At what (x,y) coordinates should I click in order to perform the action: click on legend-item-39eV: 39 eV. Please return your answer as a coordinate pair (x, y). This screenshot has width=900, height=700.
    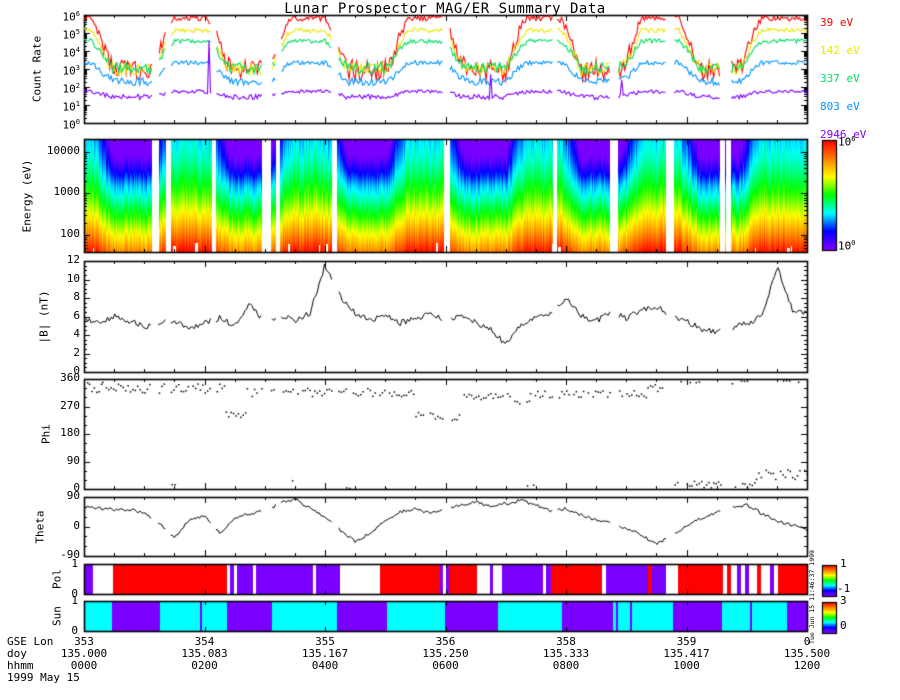
    Looking at the image, I should click on (837, 22).